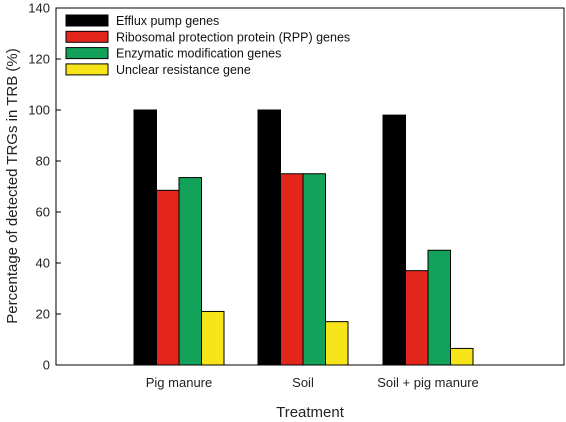 The height and width of the screenshot is (422, 566). Describe the element at coordinates (167, 21) in the screenshot. I see `legend-label: Efflux pump genes` at that location.